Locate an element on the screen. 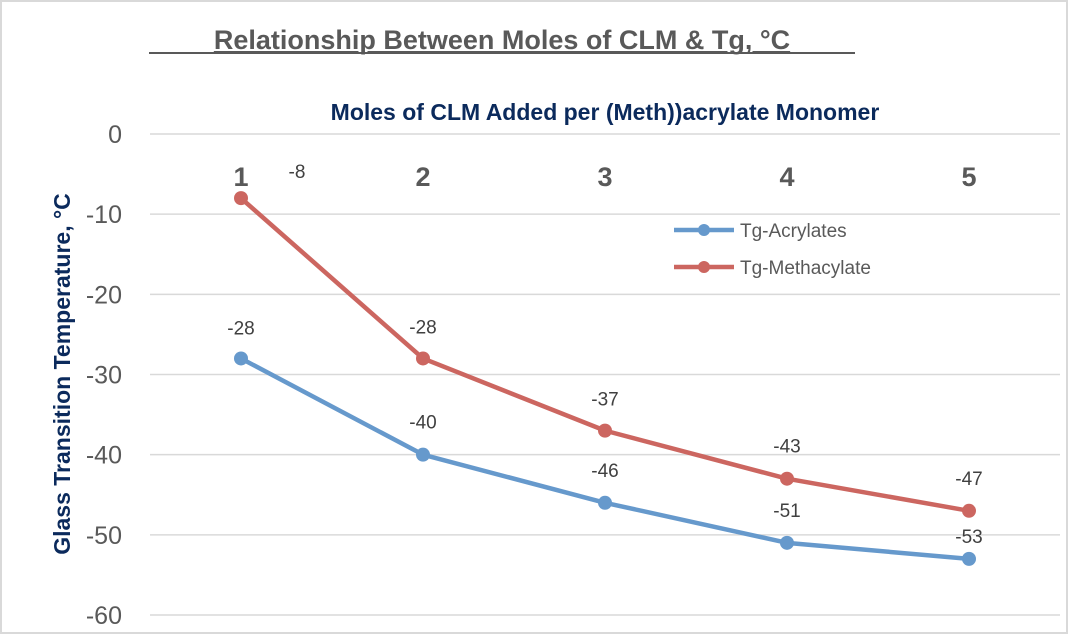  y-tick-labels: 0 -10 -20 -30 -40 -50 -60 is located at coordinates (104, 375).